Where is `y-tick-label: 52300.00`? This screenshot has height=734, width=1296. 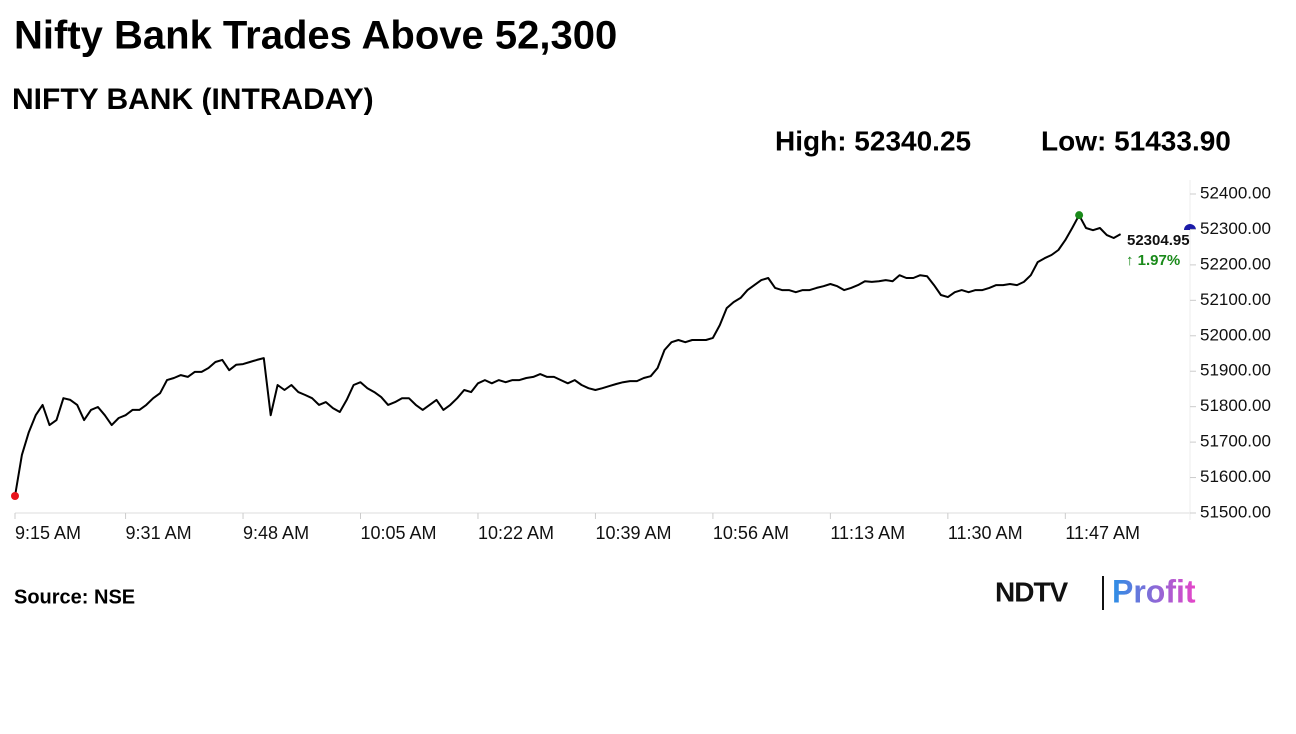 y-tick-label: 52300.00 is located at coordinates (1235, 228).